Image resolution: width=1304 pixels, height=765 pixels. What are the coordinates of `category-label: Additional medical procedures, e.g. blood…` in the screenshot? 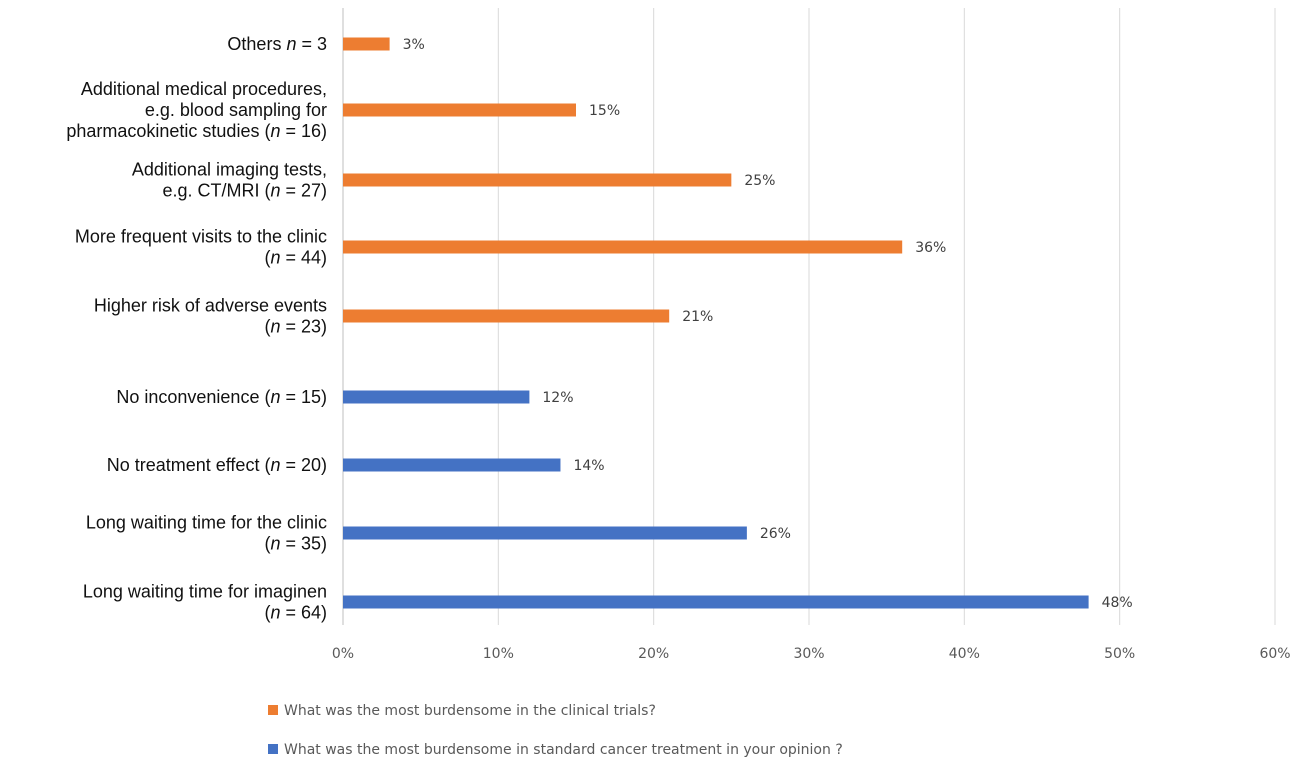 It's located at (196, 110).